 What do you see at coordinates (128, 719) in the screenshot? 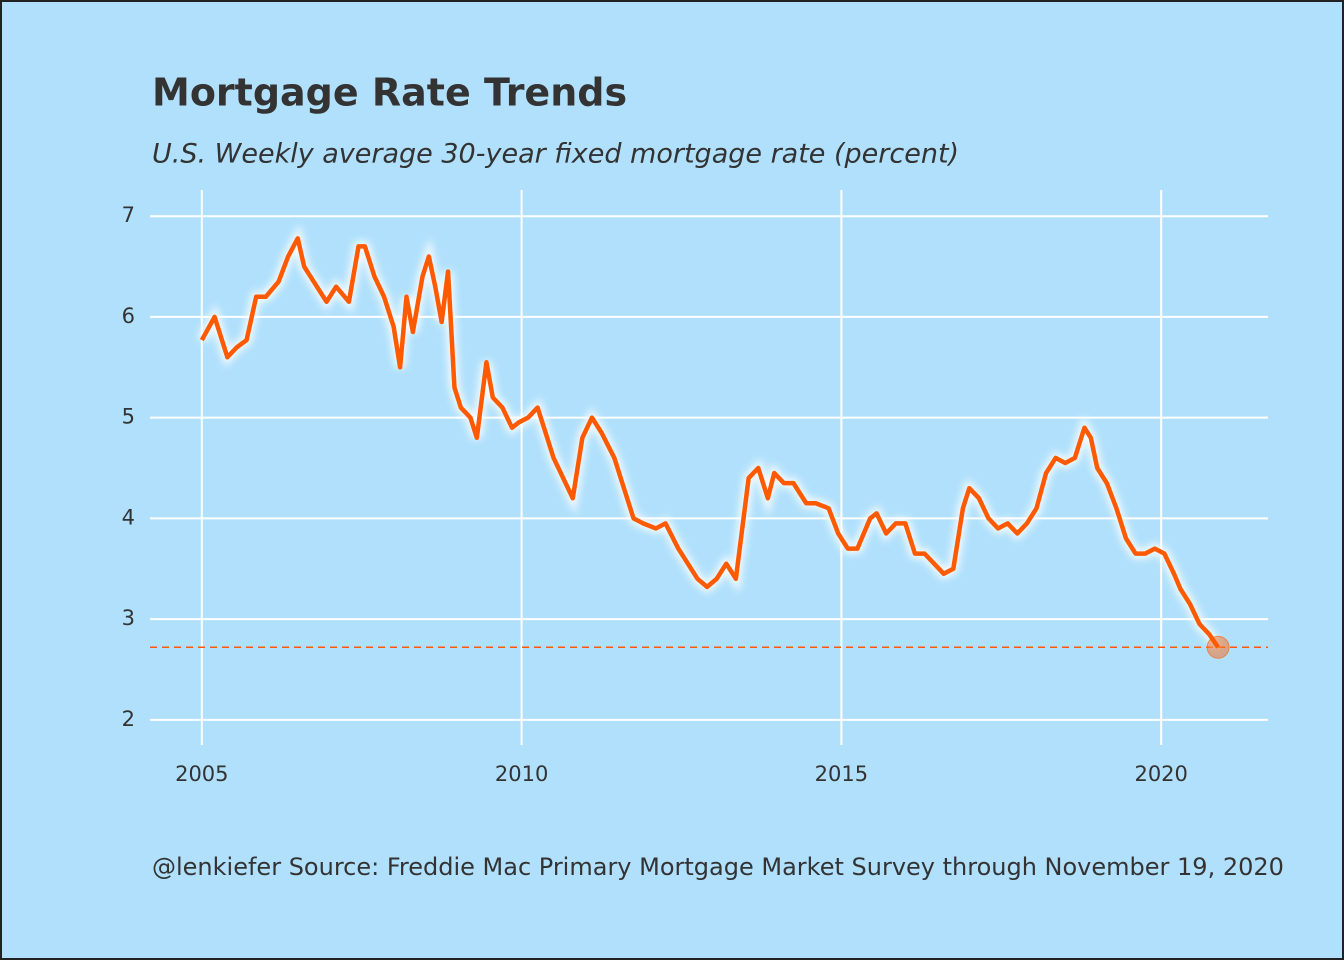
I see `y-tick-label: 2` at bounding box center [128, 719].